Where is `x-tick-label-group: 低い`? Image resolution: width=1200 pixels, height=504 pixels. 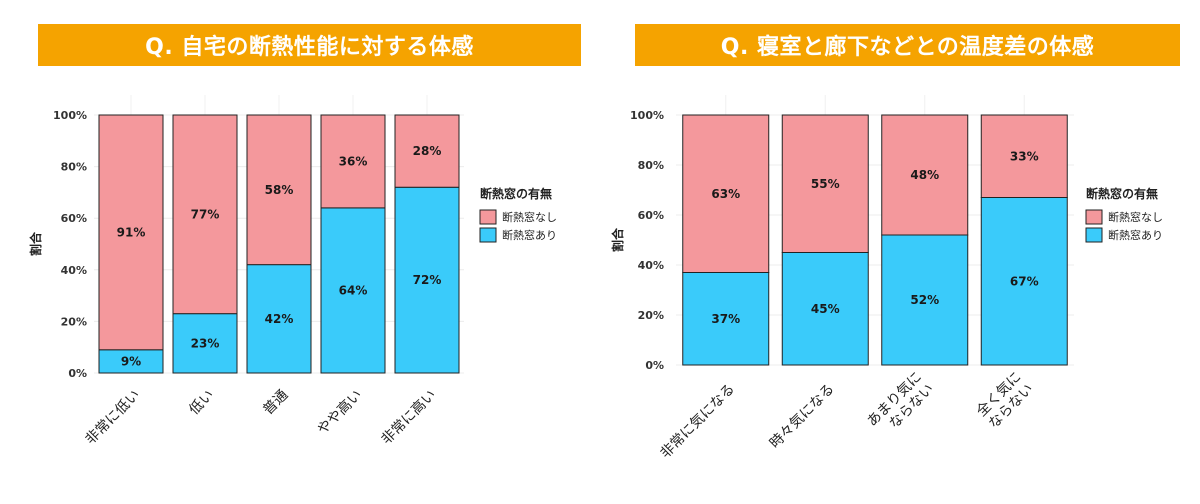 x-tick-label-group: 低い is located at coordinates (201, 402).